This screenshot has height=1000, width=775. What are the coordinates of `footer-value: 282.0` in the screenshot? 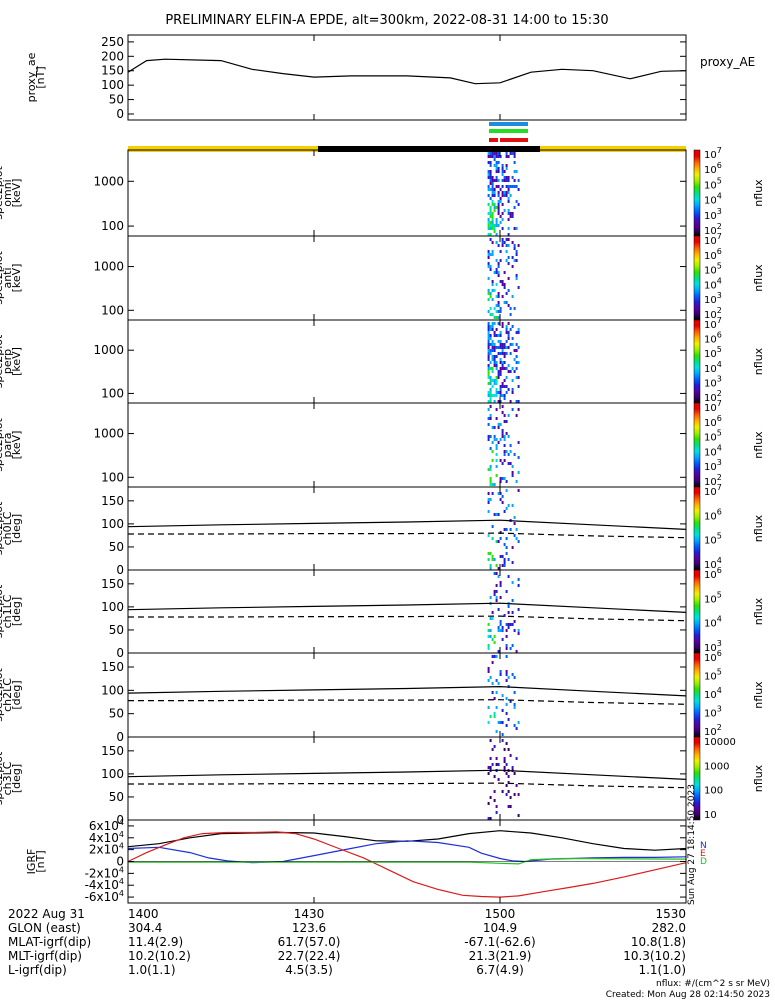 It's located at (669, 928).